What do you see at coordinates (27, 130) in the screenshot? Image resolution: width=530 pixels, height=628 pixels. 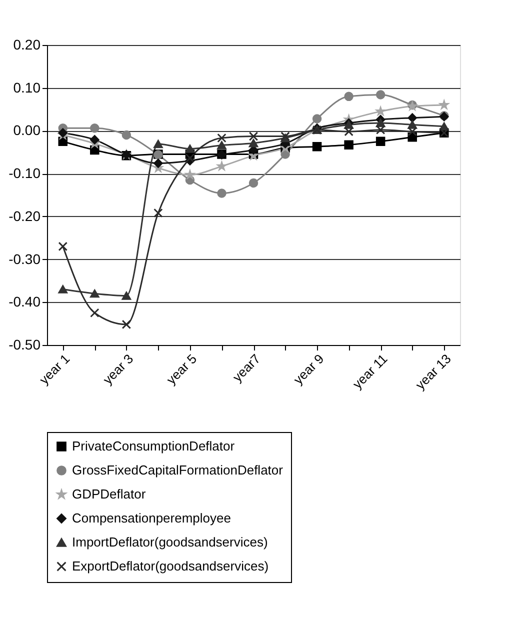 I see `y-tick-label: 0.00` at bounding box center [27, 130].